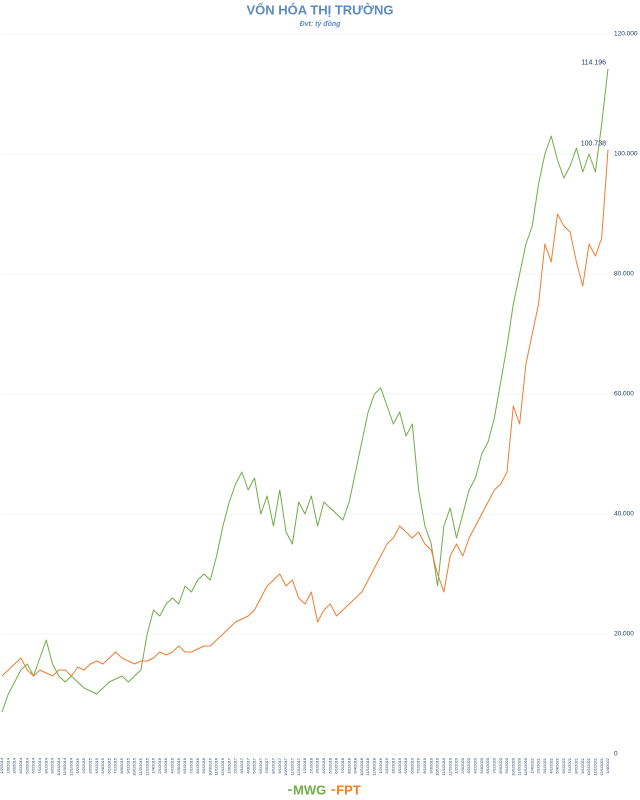 Image resolution: width=640 pixels, height=800 pixels. What do you see at coordinates (544, 765) in the screenshot?
I see `x-tick-label: 3/1/2021` at bounding box center [544, 765].